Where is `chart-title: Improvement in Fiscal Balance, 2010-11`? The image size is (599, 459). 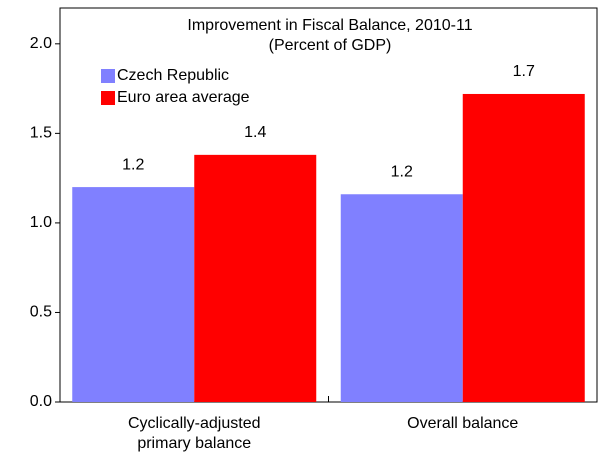 chart-title: Improvement in Fiscal Balance, 2010-11 is located at coordinates (329, 25).